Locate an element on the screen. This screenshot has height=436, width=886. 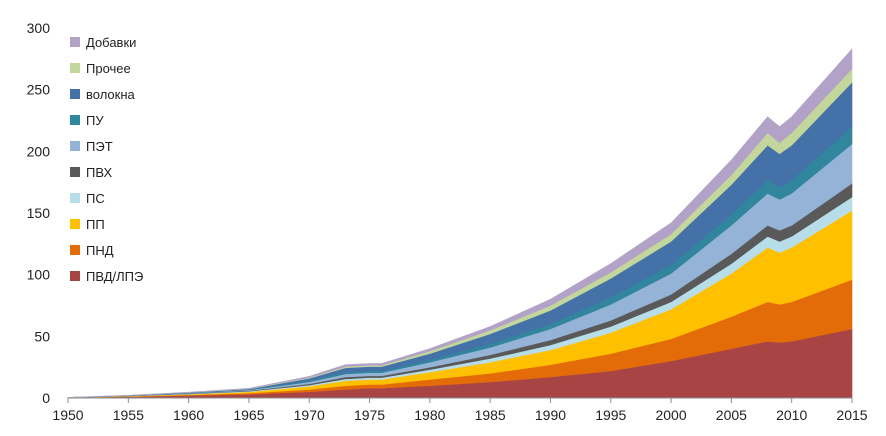
x-tick-label: 1985 is located at coordinates (490, 415).